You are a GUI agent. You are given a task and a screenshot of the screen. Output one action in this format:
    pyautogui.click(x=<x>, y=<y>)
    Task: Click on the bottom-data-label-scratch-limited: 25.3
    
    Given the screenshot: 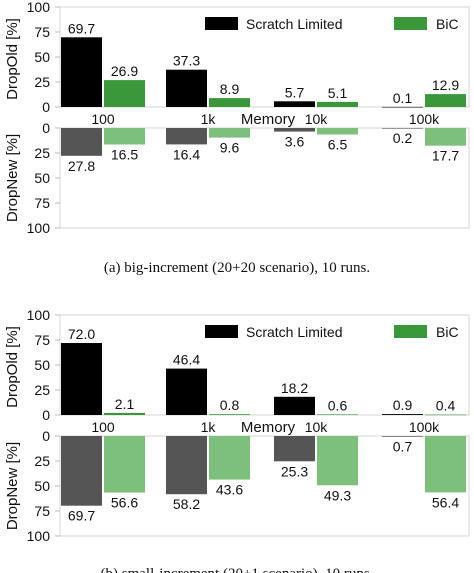 What is the action you would take?
    pyautogui.click(x=294, y=471)
    